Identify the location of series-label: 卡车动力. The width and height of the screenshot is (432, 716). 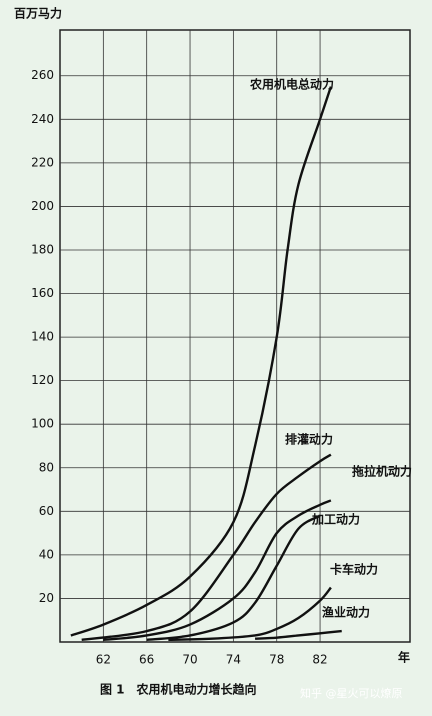
(354, 569).